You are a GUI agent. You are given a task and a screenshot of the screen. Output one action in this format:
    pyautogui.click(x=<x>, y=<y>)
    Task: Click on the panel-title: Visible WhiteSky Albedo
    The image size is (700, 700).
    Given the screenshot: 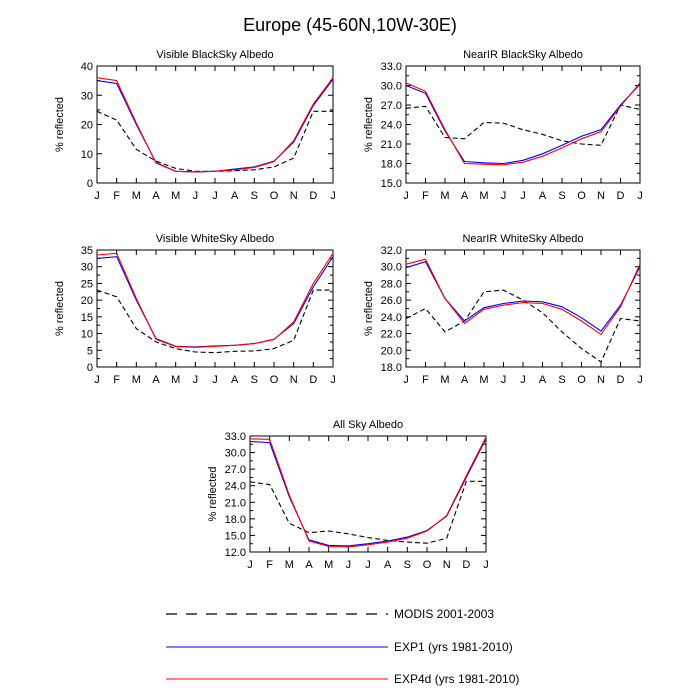 What is the action you would take?
    pyautogui.click(x=215, y=239)
    